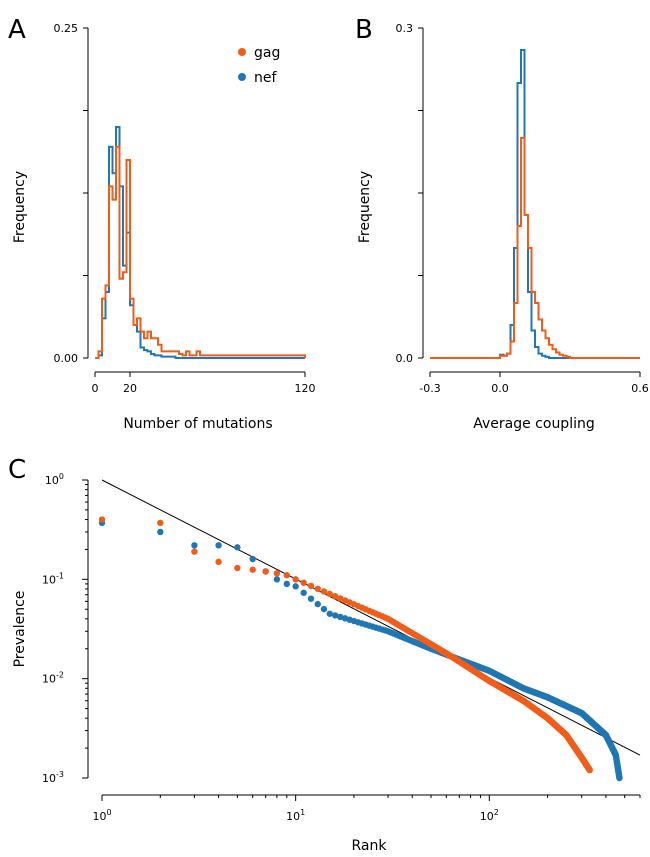 The width and height of the screenshot is (650, 857). I want to click on panel-b-letter: B, so click(364, 30).